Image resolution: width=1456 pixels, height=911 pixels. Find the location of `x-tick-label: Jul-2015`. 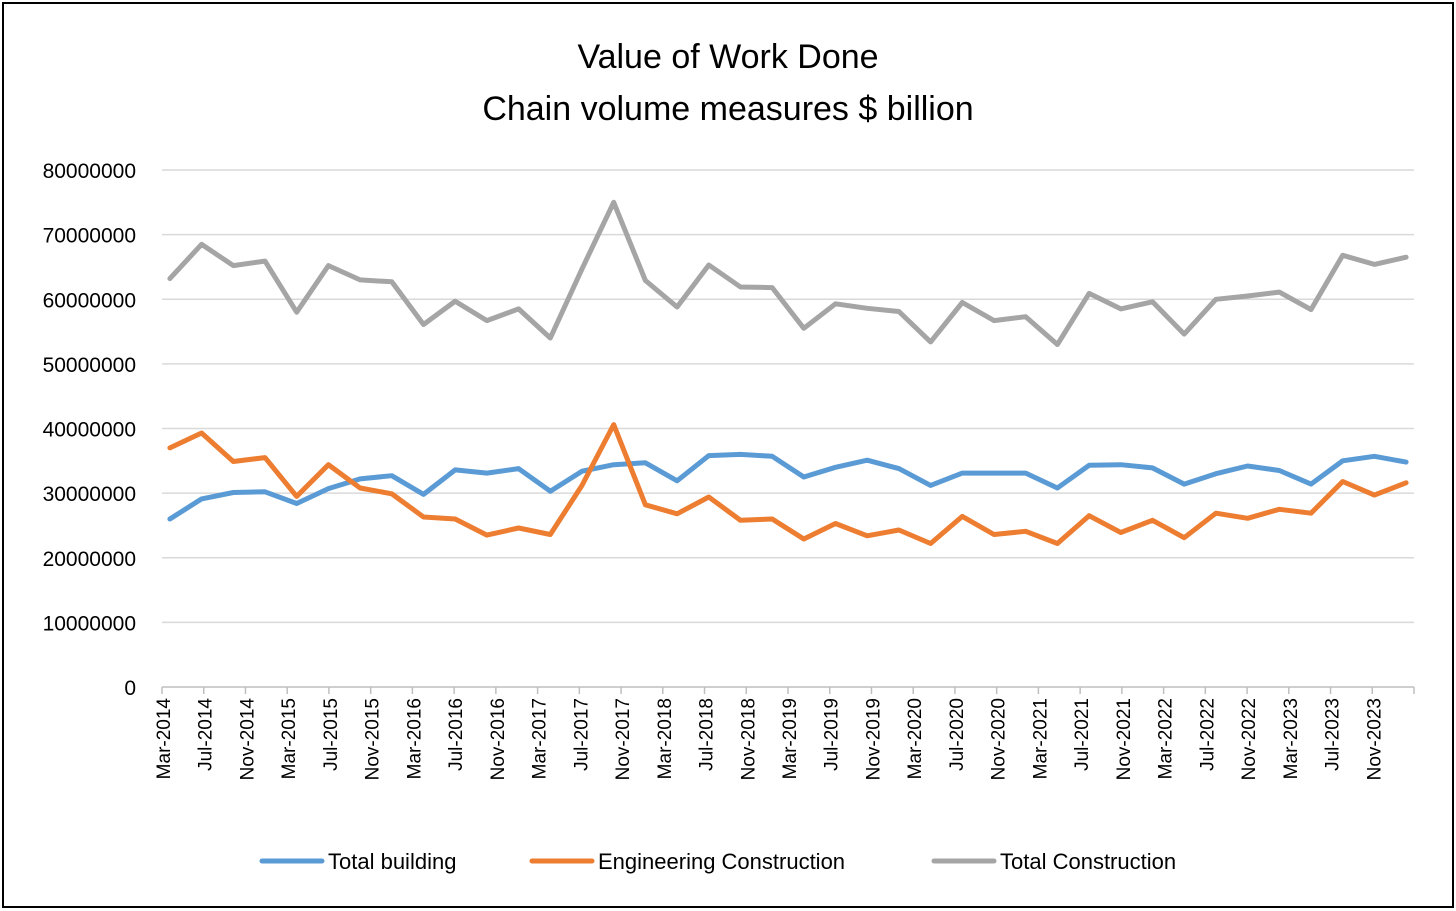

x-tick-label: Jul-2015 is located at coordinates (331, 734).